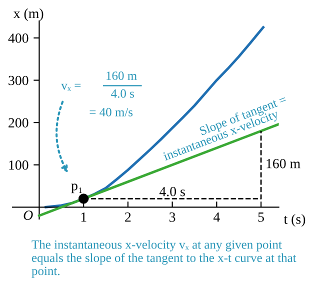  What do you see at coordinates (18, 165) in the screenshot?
I see `y-tick-label: 100` at bounding box center [18, 165].